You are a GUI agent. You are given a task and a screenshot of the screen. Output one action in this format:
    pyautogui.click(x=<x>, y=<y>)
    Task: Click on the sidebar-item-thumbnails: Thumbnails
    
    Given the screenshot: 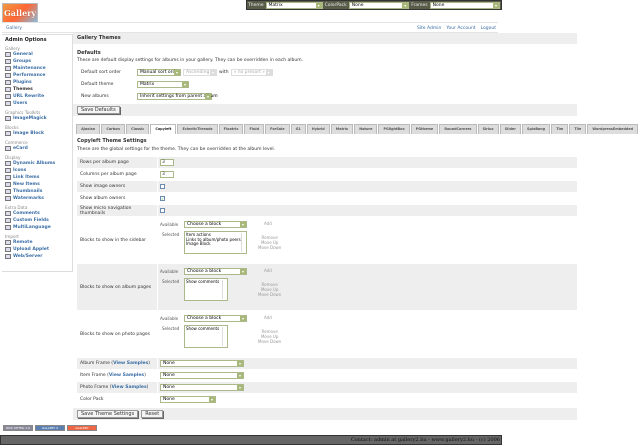 What is the action you would take?
    pyautogui.click(x=37, y=191)
    